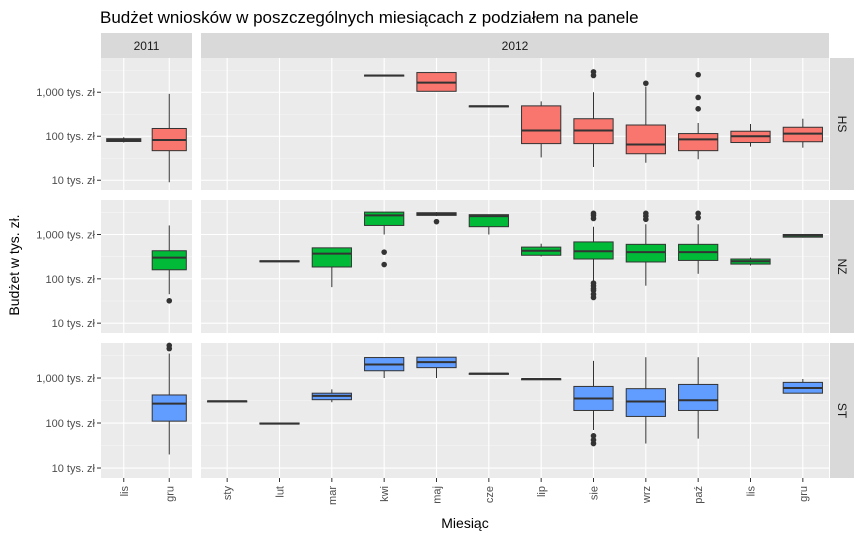 The height and width of the screenshot is (545, 862). I want to click on panel-background, so click(146, 124).